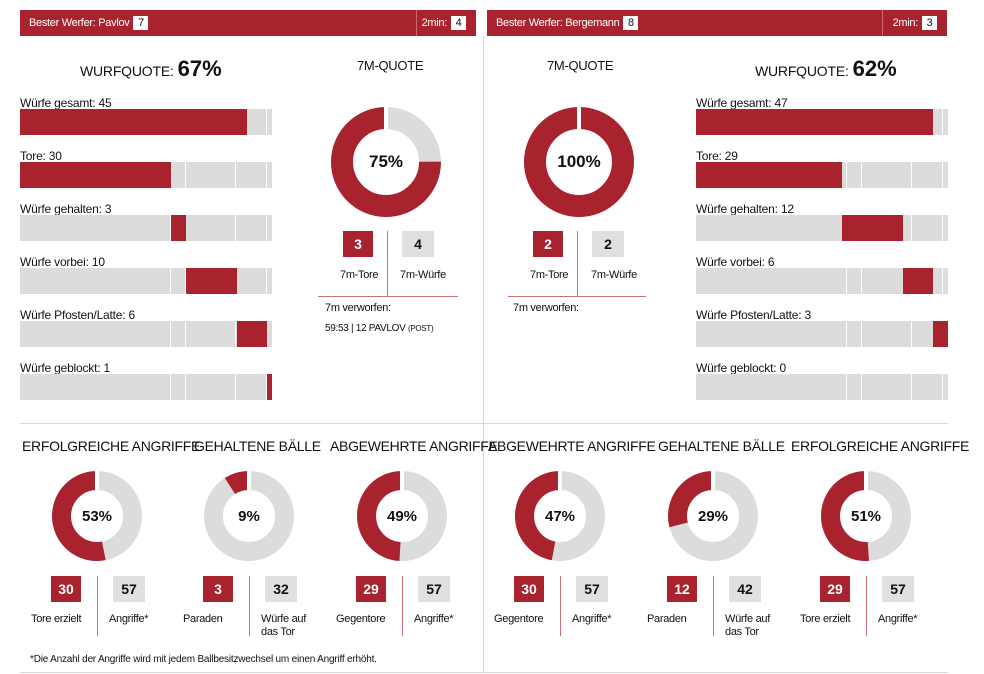 This screenshot has height=674, width=984. What do you see at coordinates (825, 619) in the screenshot?
I see `section-a-label: Tore erzielt` at bounding box center [825, 619].